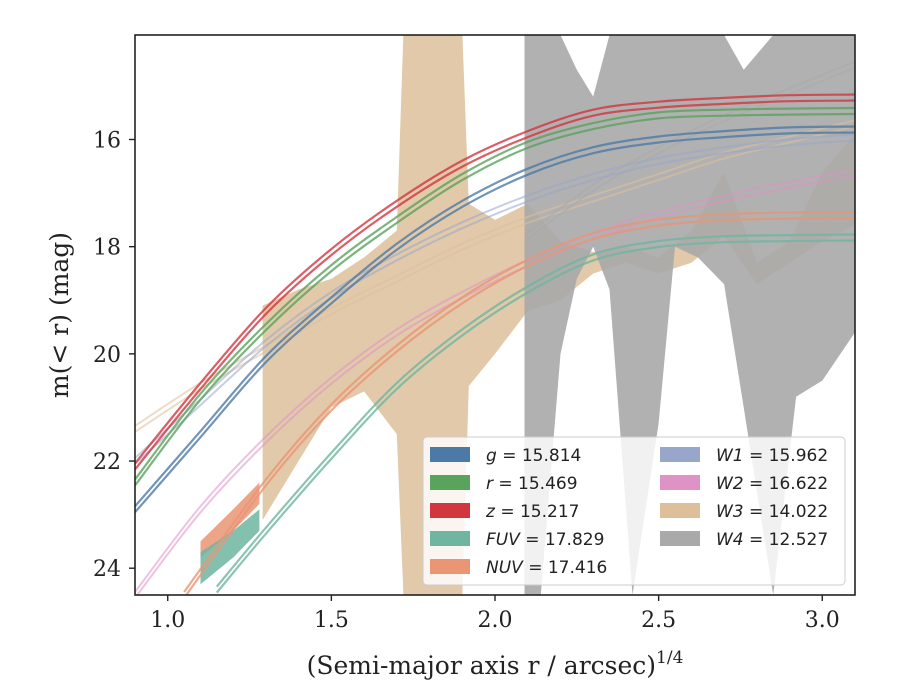 Image resolution: width=900 pixels, height=700 pixels. Describe the element at coordinates (495, 664) in the screenshot. I see `x-axis-title: (Semi-major axis r / arcsec)1/4` at that location.